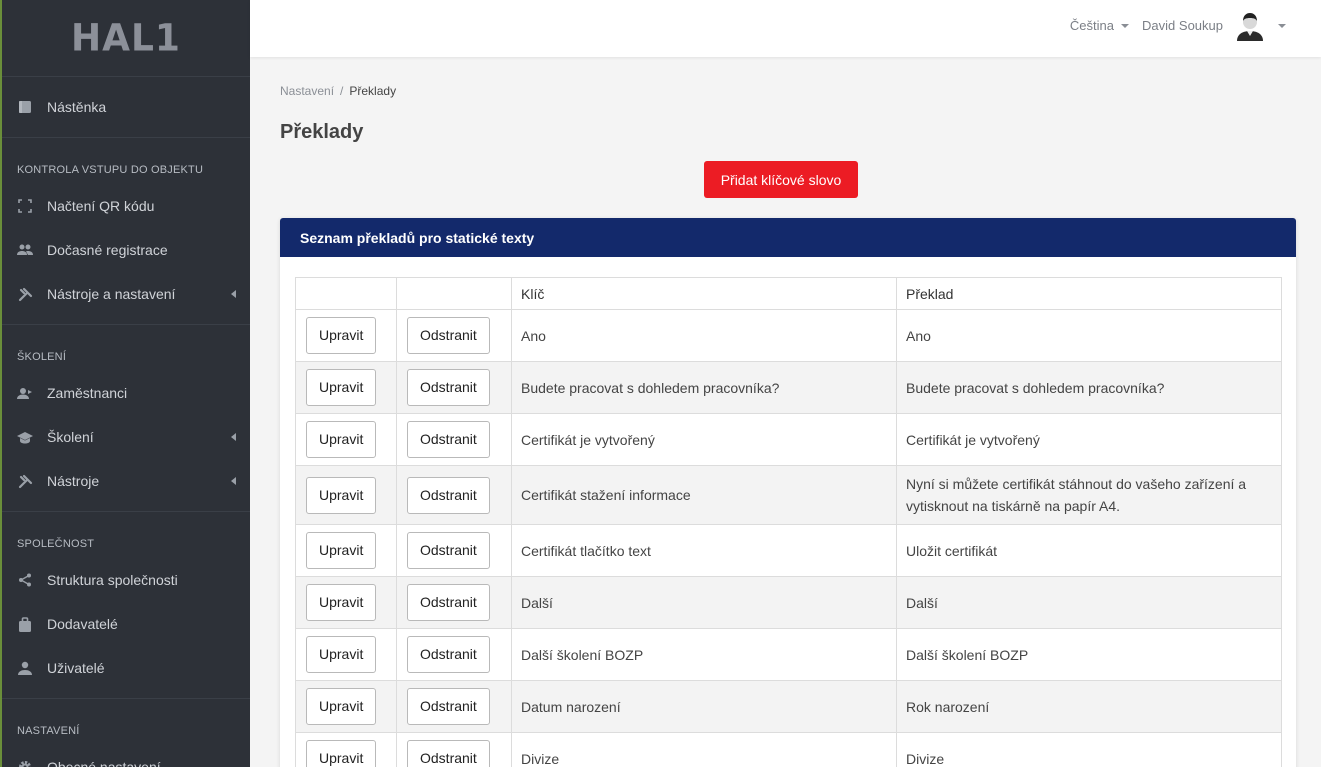 This screenshot has width=1321, height=767. What do you see at coordinates (346, 293) in the screenshot?
I see `column-header-edit` at bounding box center [346, 293].